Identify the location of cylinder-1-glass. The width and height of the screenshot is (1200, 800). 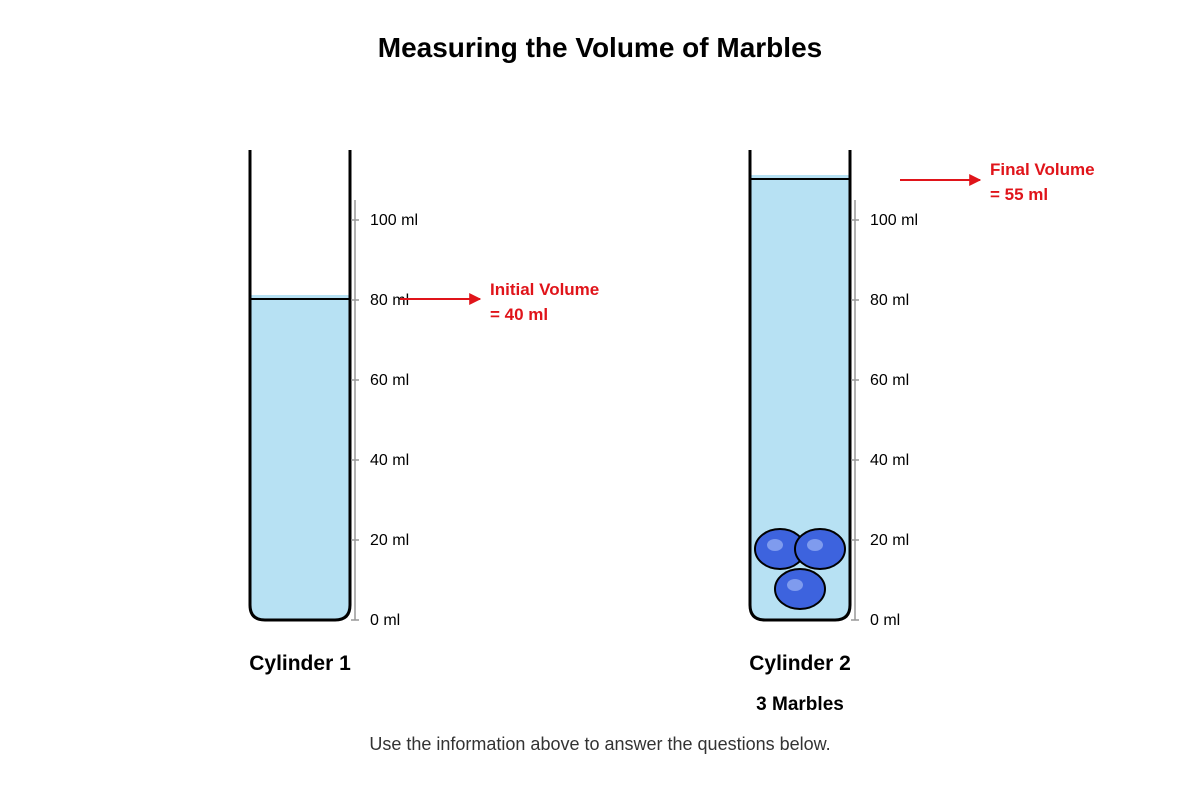
(300, 386).